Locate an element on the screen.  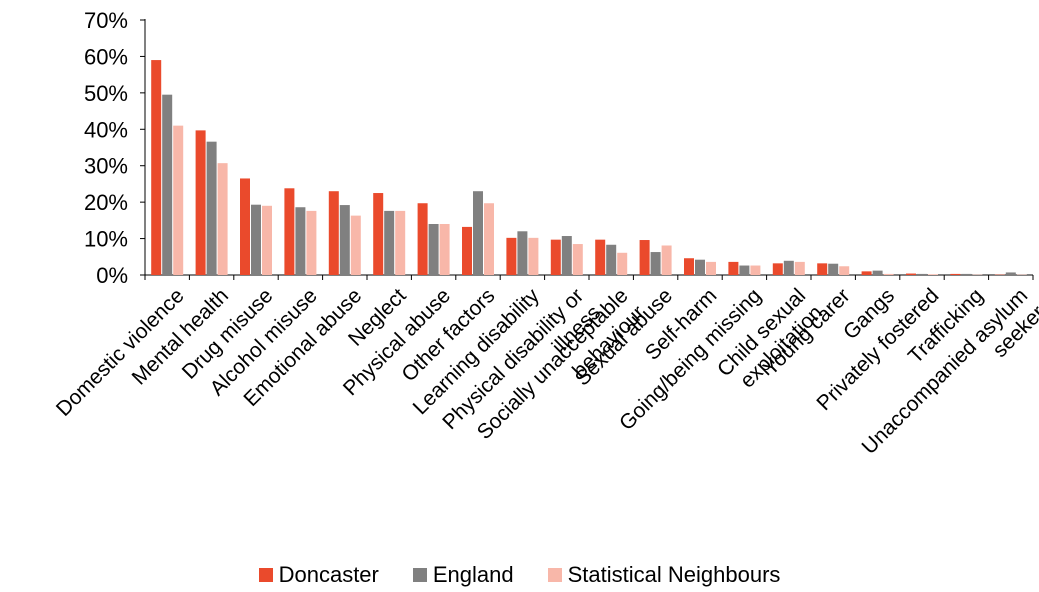
legend: Doncaster England Statistical Neighbours is located at coordinates (519, 575).